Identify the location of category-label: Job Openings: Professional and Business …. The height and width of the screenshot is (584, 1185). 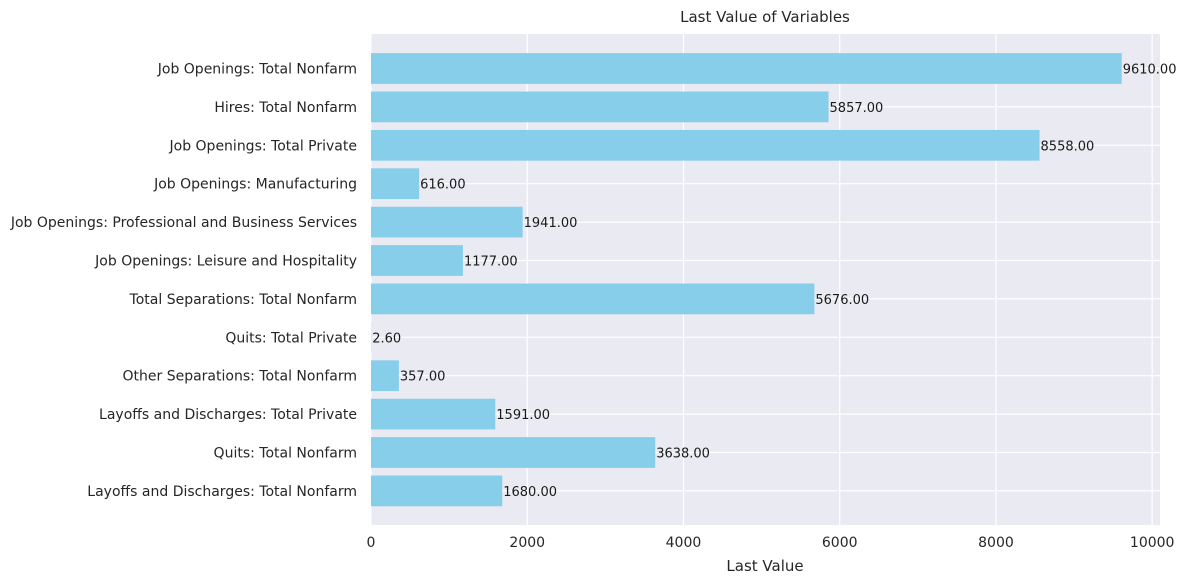
(183, 223).